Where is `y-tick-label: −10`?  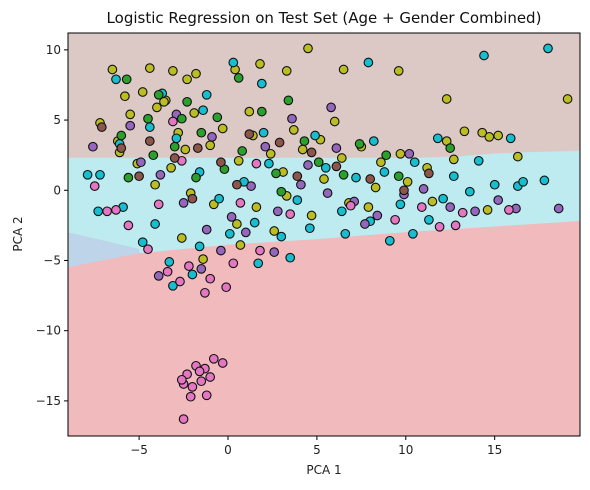 y-tick-label: −10 is located at coordinates (48, 331).